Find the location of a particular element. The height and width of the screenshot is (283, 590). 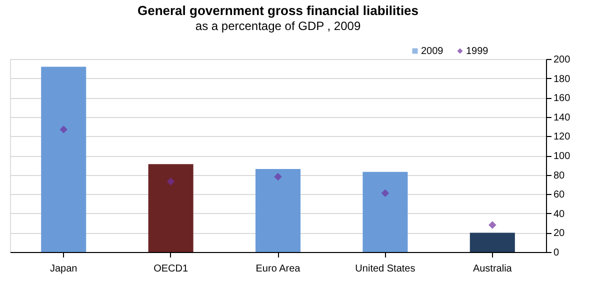

x-tick-label: Euro Area is located at coordinates (278, 269).